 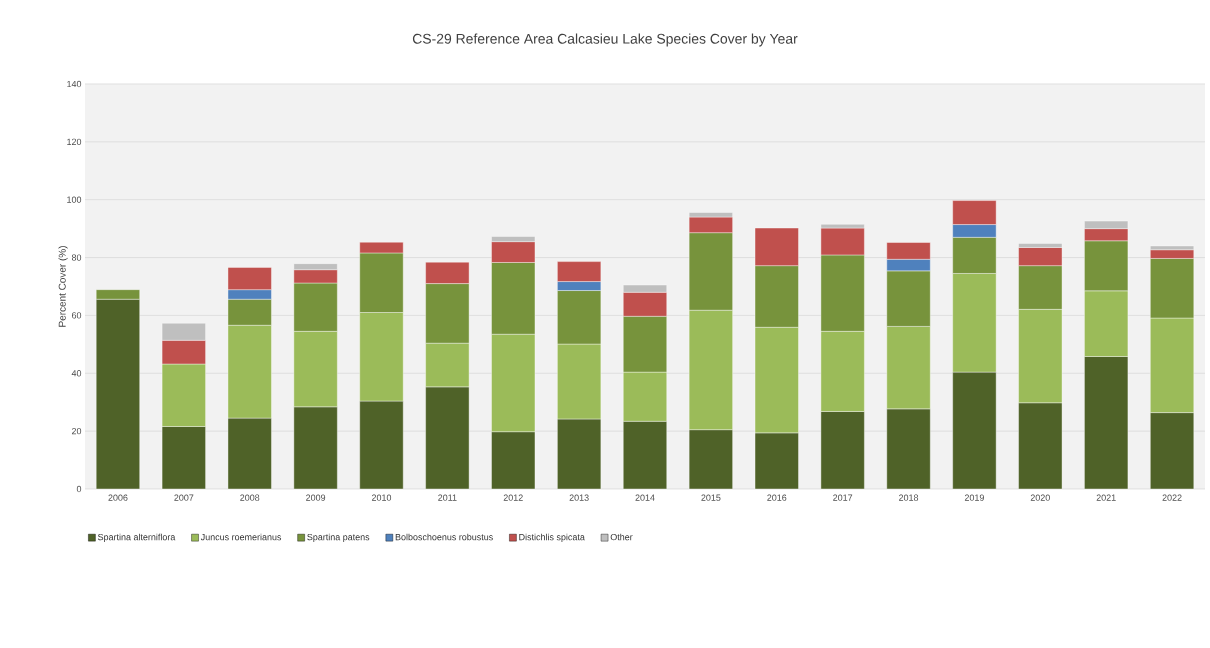 I want to click on x-tick-label: 2018, so click(x=909, y=497).